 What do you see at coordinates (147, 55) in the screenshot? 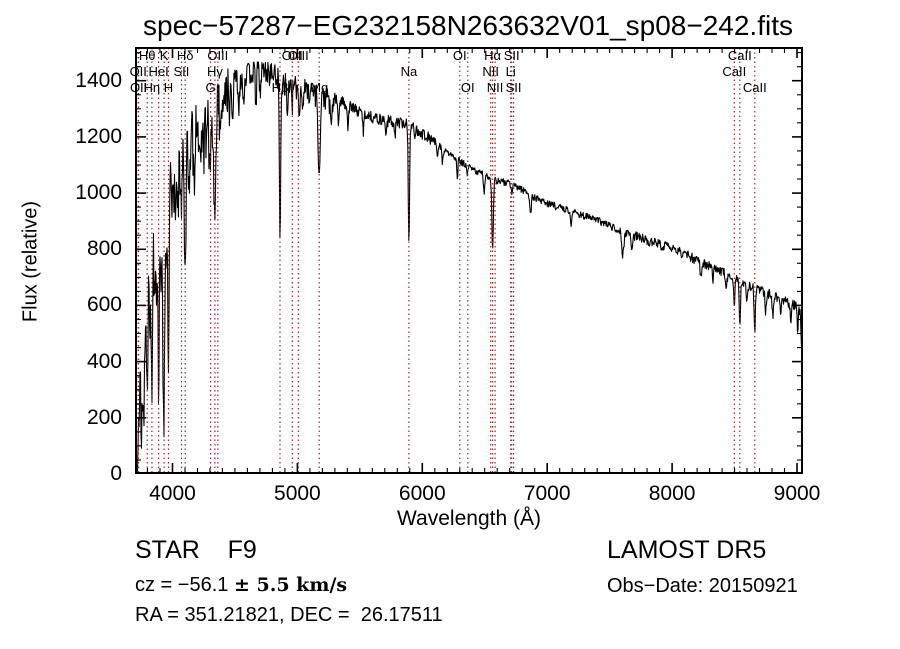
I see `spectral-line-label: Hθ` at bounding box center [147, 55].